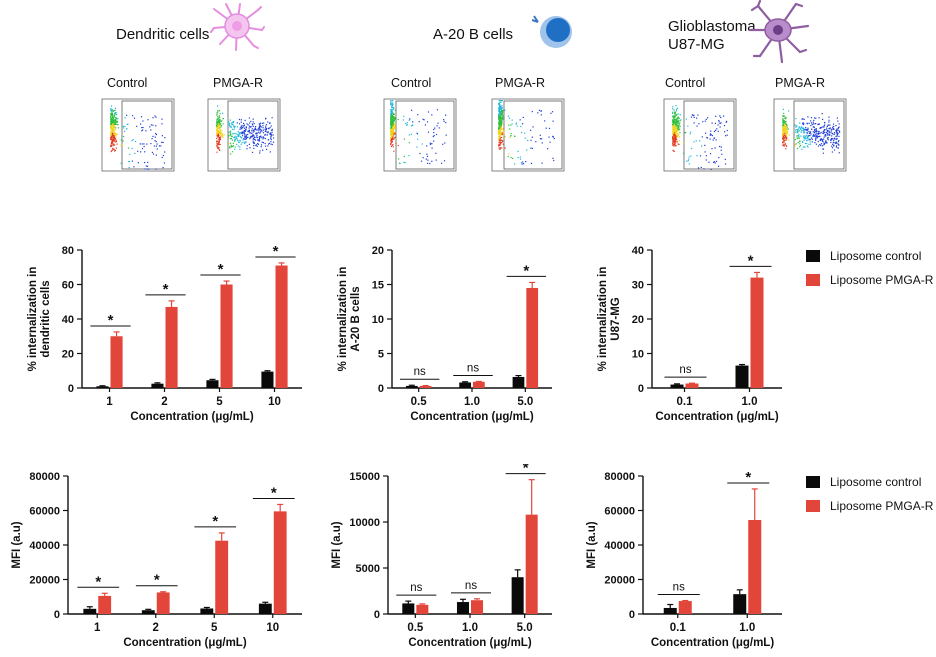 This screenshot has width=936, height=657. What do you see at coordinates (750, 402) in the screenshot?
I see `x-tick-label: 1.0` at bounding box center [750, 402].